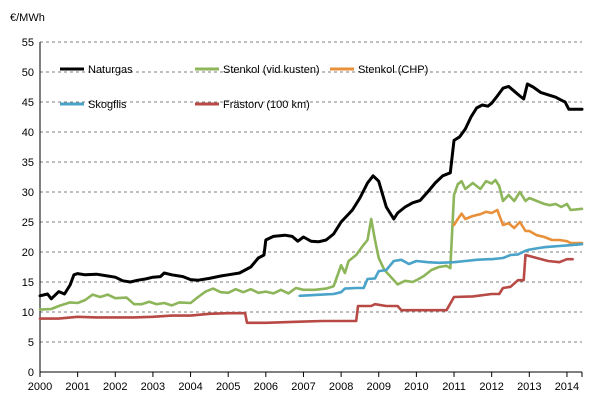  I want to click on y-tick-label: 45, so click(28, 103).